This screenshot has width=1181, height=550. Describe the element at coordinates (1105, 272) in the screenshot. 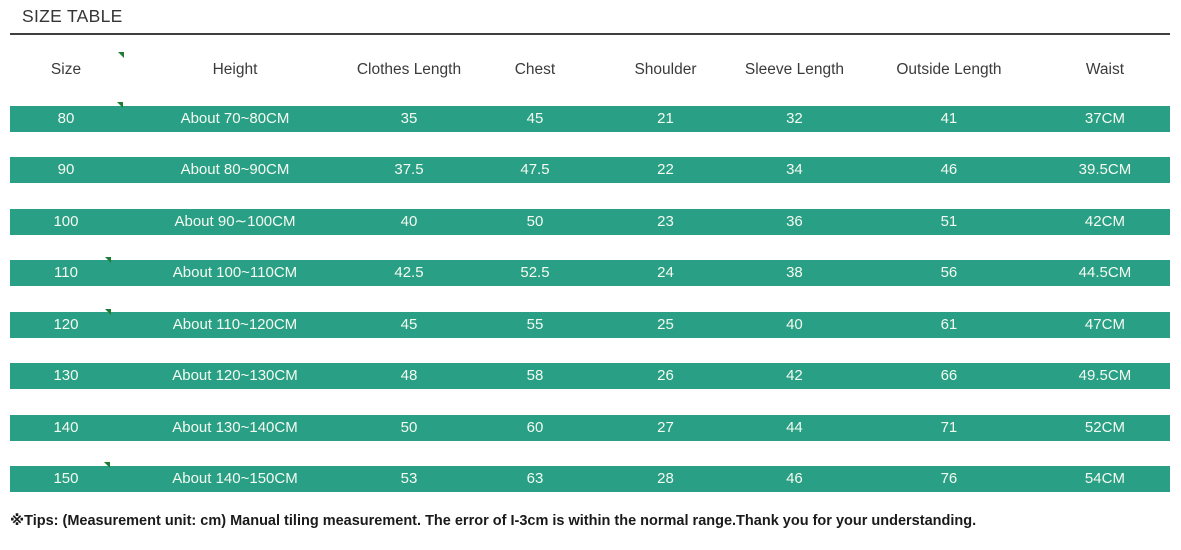

I see `table-cell: 44.5CM` at that location.